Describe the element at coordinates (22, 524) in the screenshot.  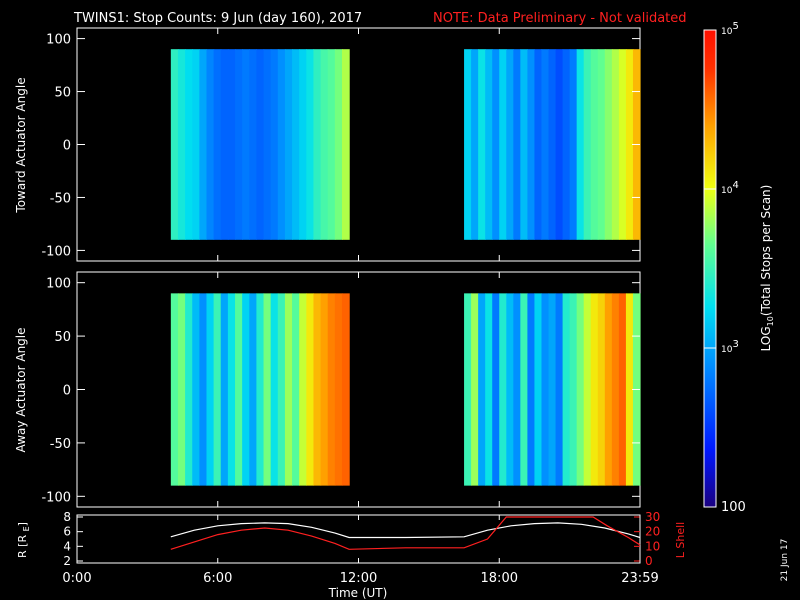
I see `orbit-y-label-rest: ]` at that location.